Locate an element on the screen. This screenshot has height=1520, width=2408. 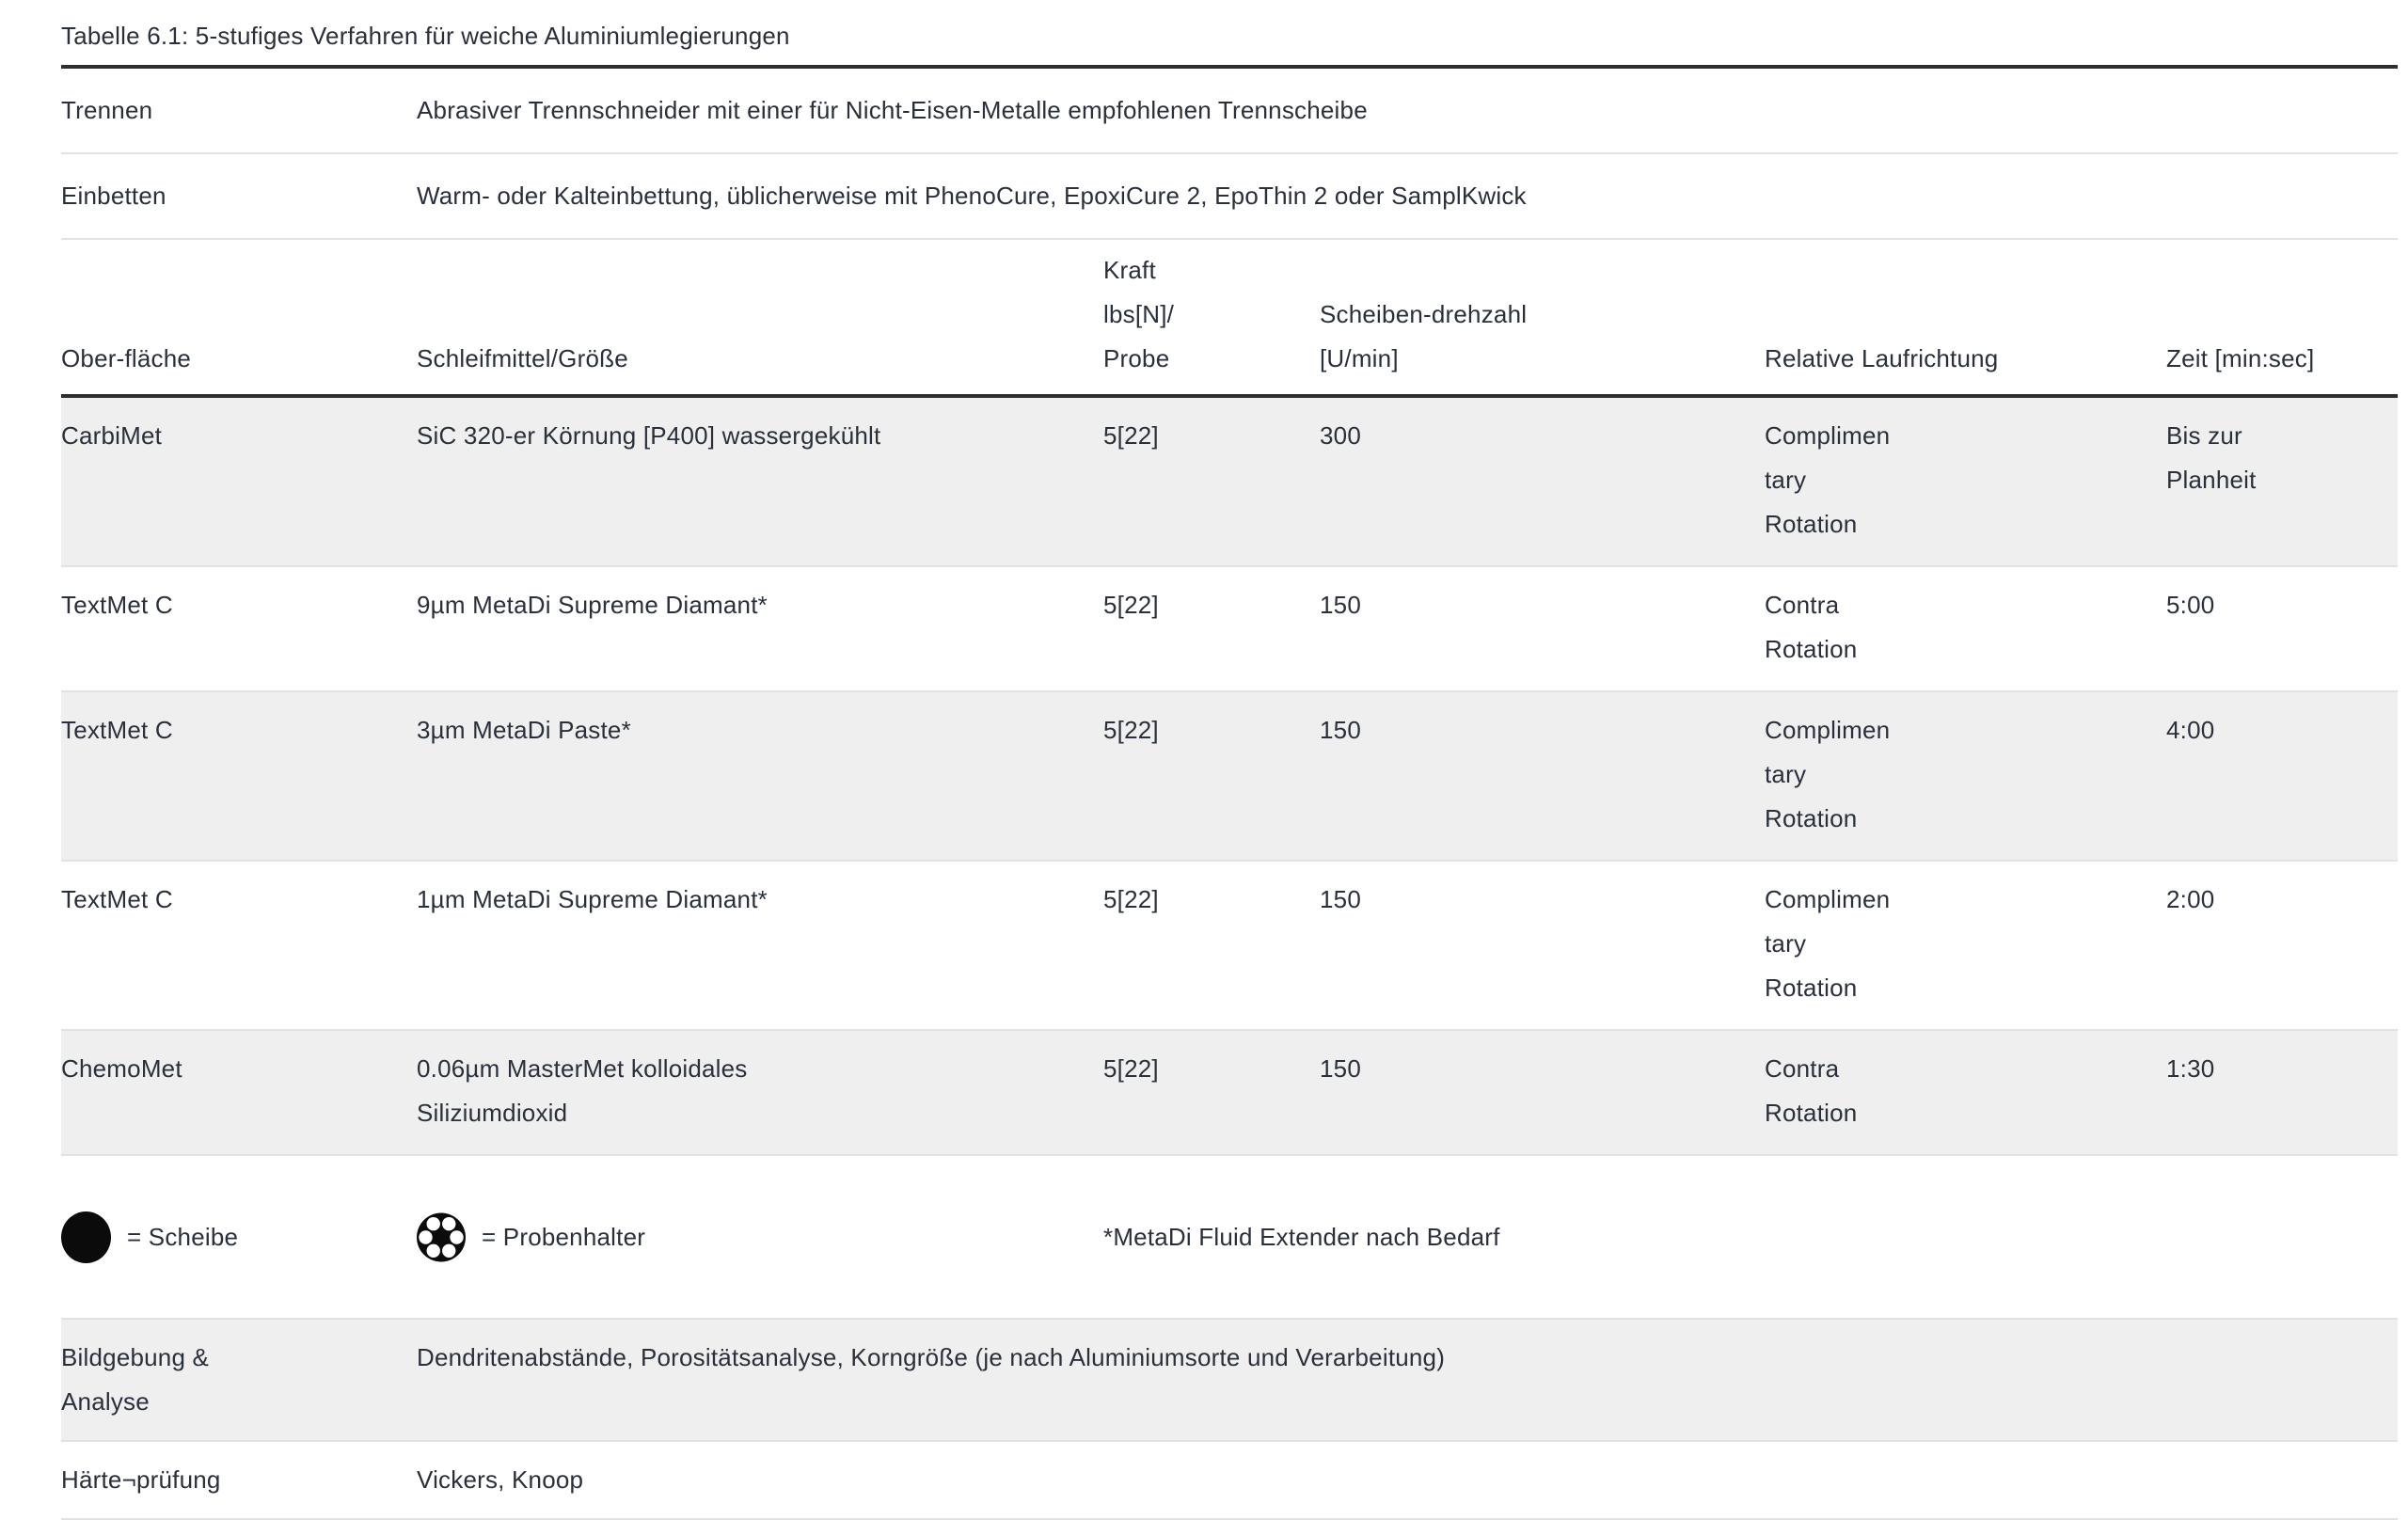
cell-abrasive: 3µm MetaDi Paste* is located at coordinates (760, 775).